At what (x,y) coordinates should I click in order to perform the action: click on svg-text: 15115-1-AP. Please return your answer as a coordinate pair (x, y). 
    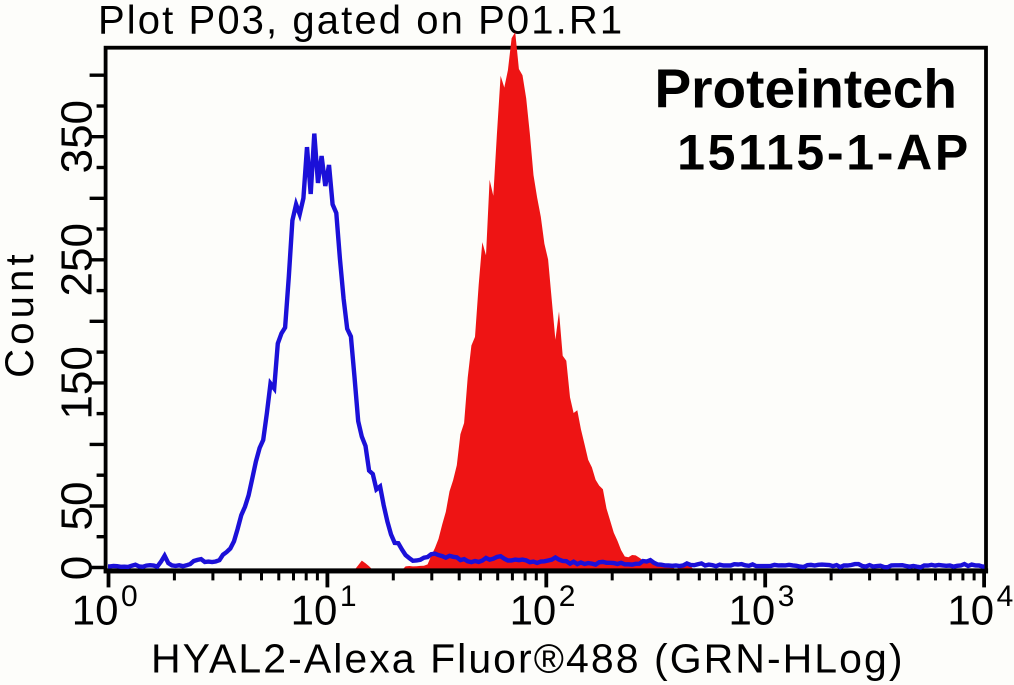
    Looking at the image, I should click on (824, 153).